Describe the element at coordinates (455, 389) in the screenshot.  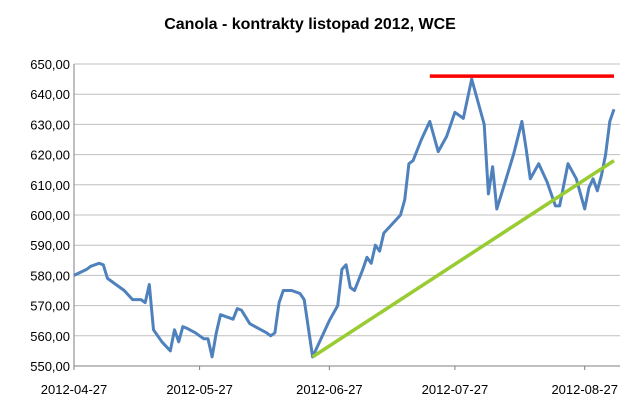
I see `x-tick-label: 2012-07-27` at that location.